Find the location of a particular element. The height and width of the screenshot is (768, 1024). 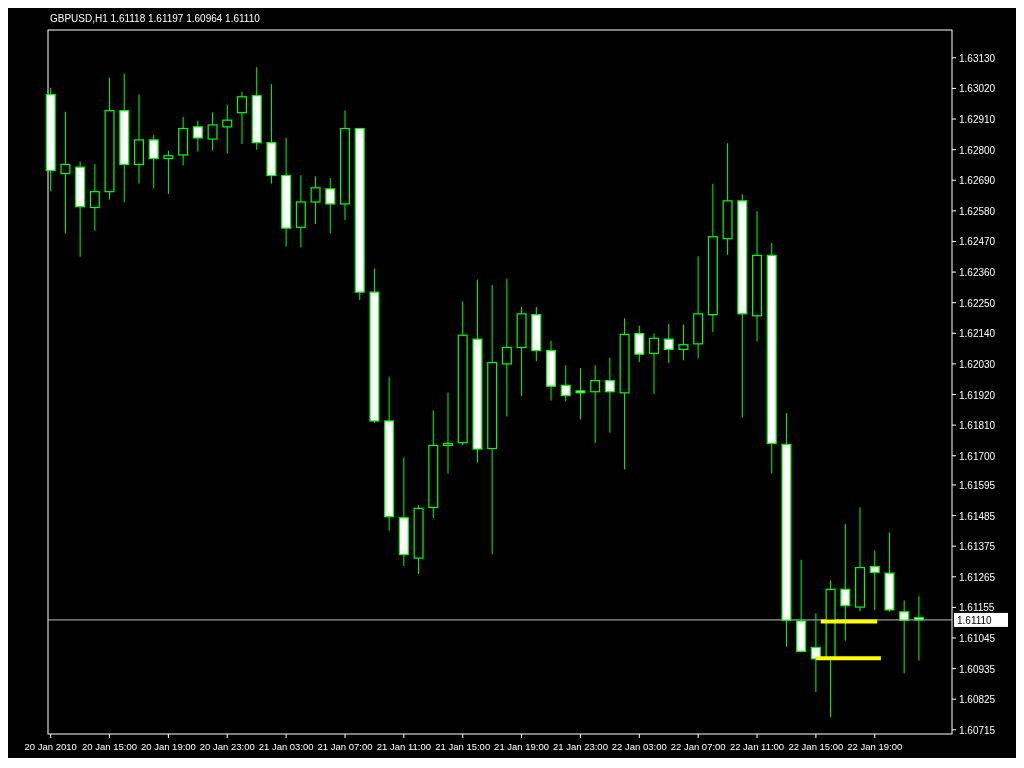

y-tick-label: 1.62250 is located at coordinates (977, 303).